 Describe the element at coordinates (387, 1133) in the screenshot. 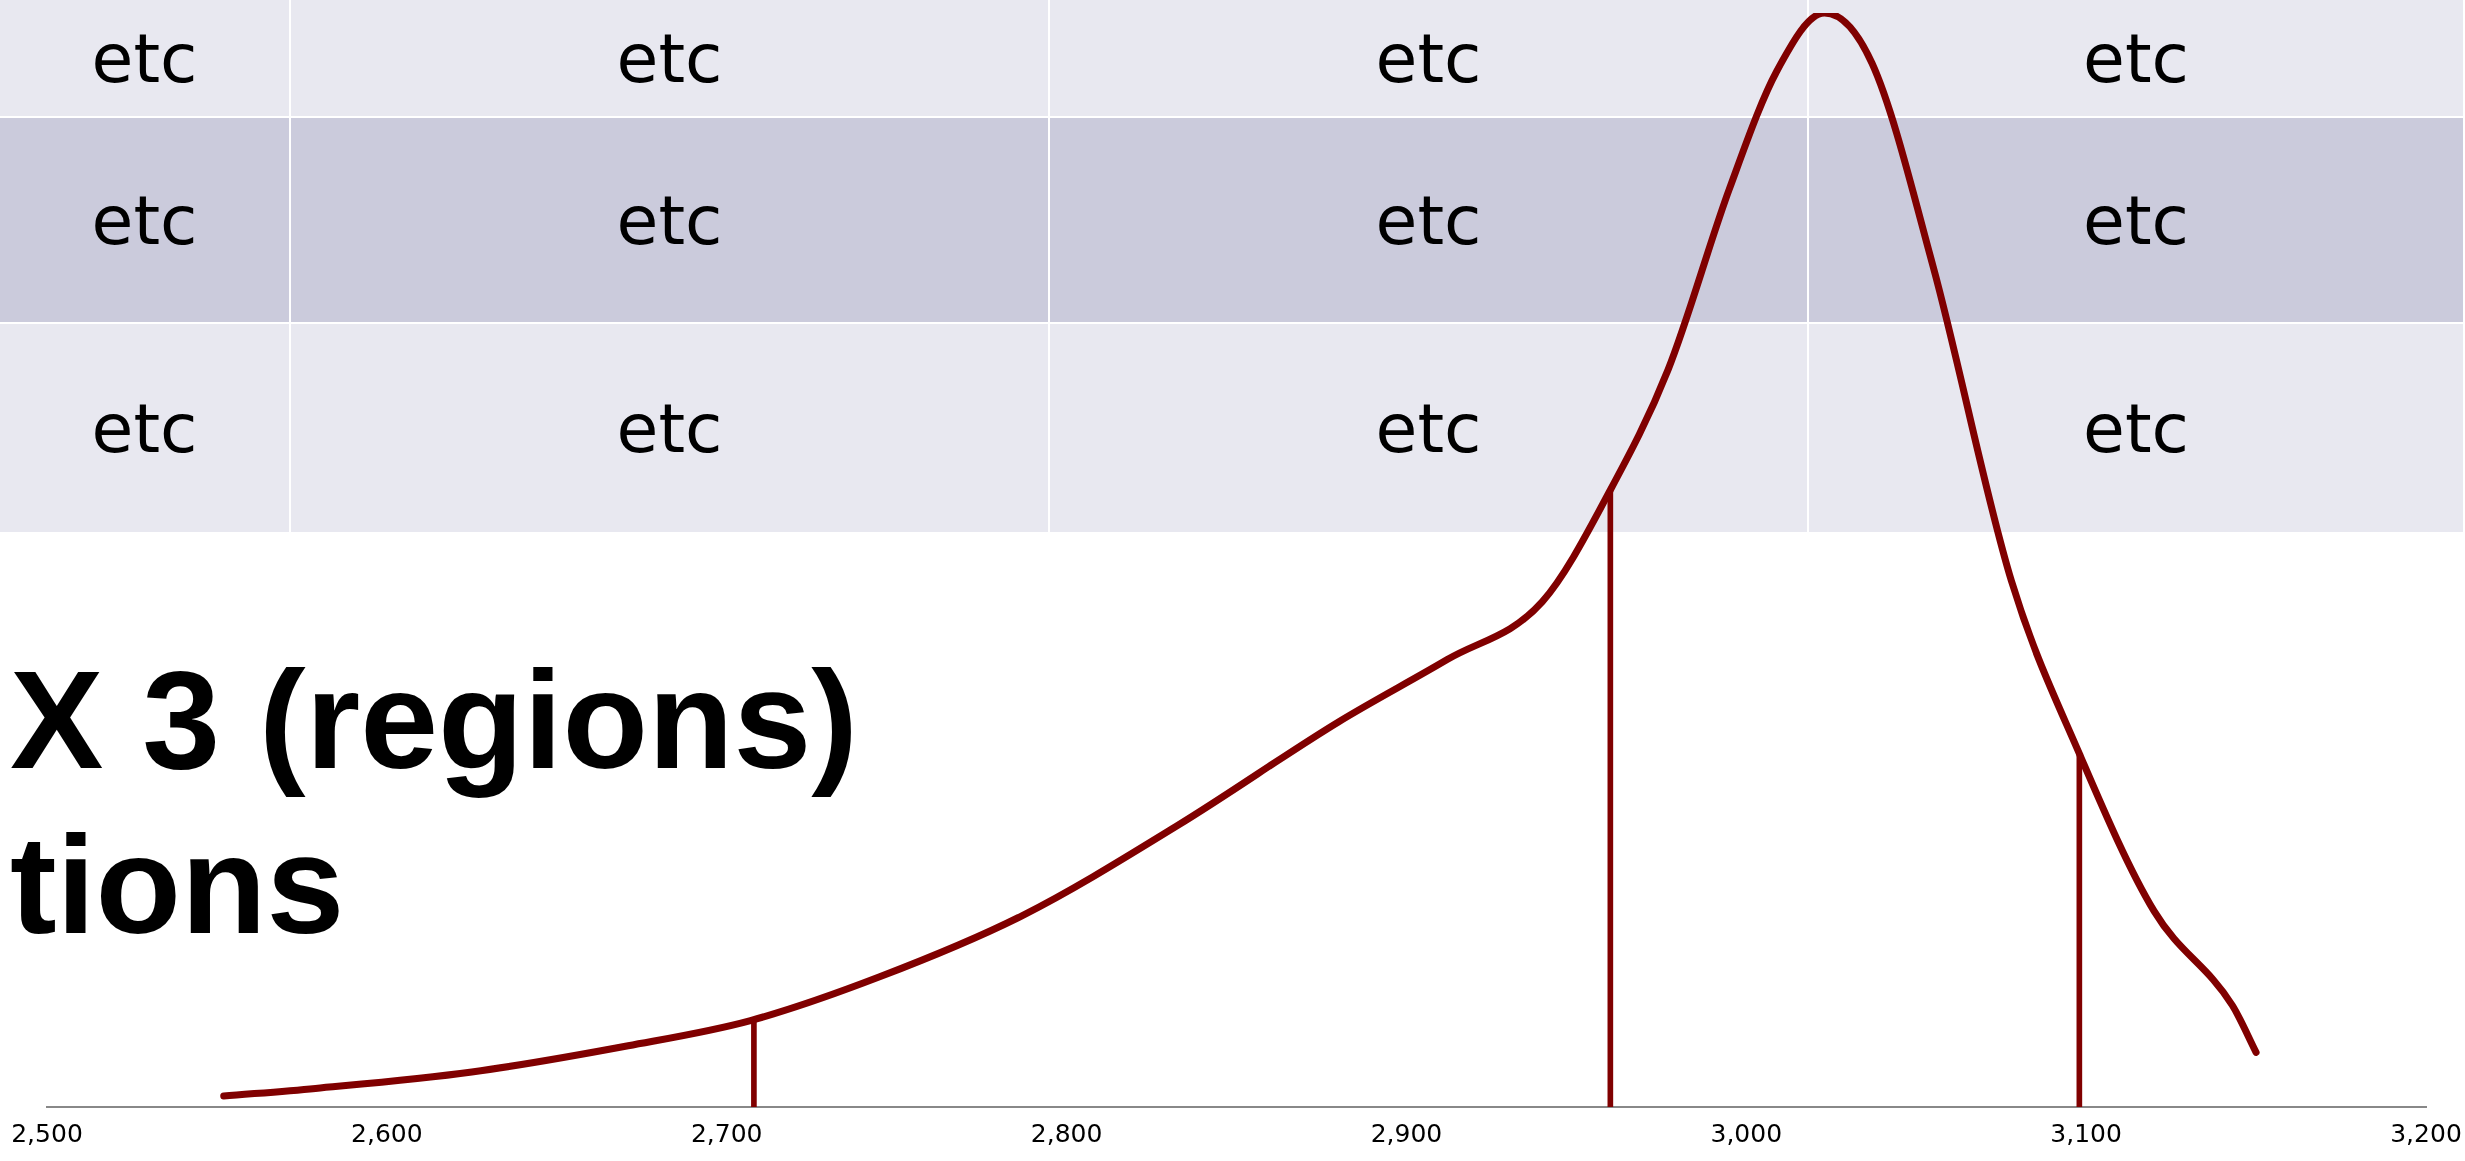

I see `x-tick-label: 2,600` at that location.